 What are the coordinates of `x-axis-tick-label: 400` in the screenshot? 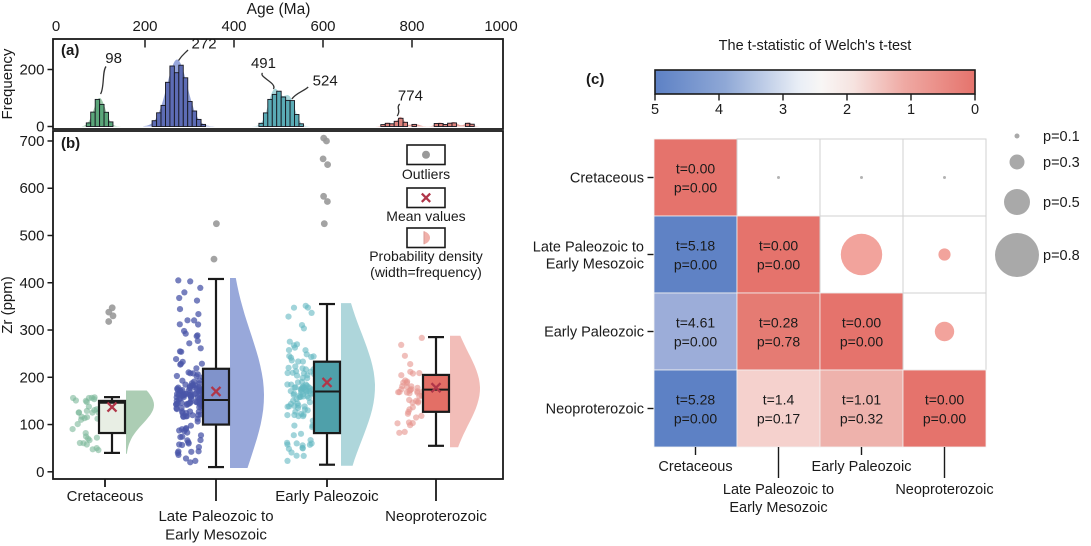 It's located at (233, 26).